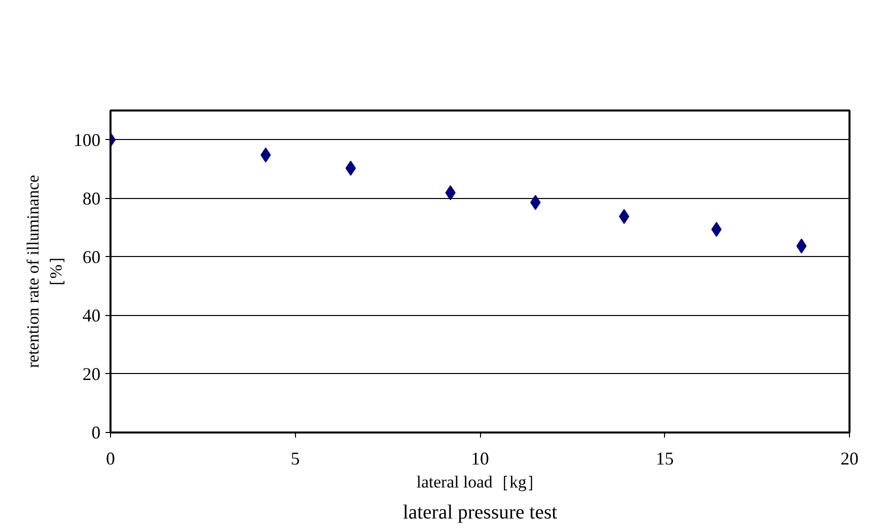 This screenshot has width=874, height=528. I want to click on y-tick-label: 20, so click(91, 374).